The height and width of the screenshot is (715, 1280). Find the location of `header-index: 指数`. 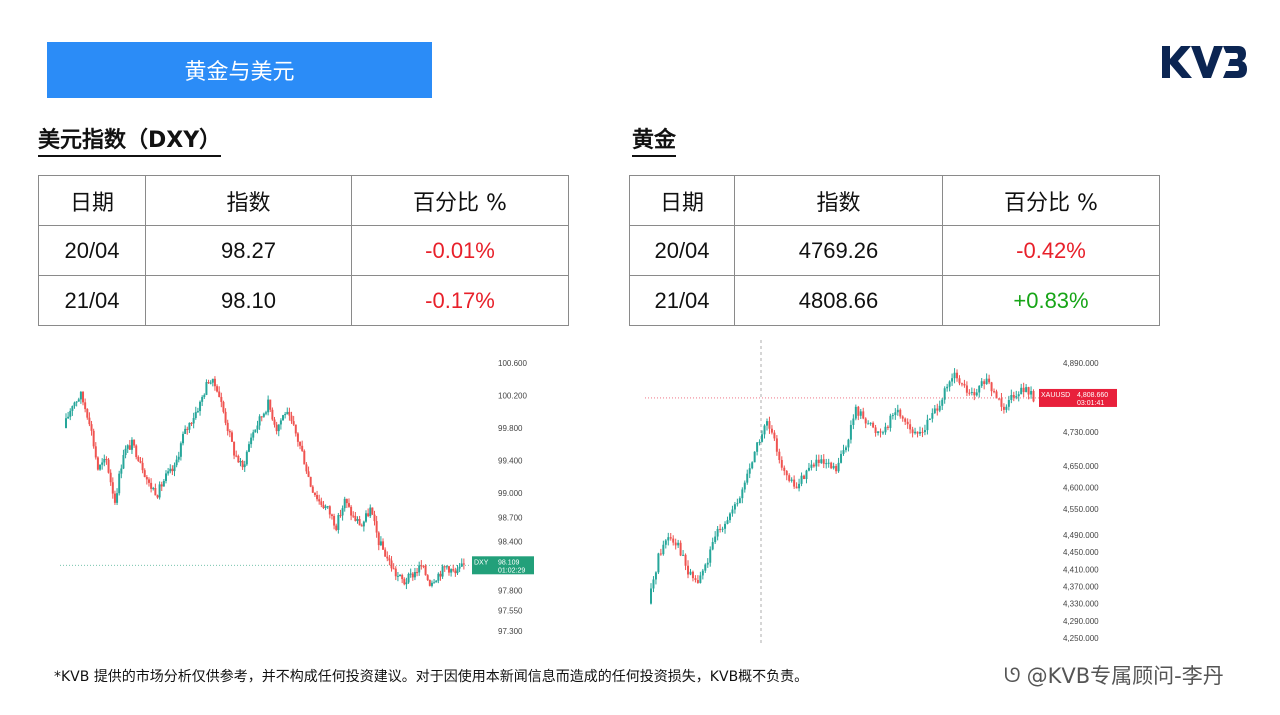

header-index: 指数 is located at coordinates (248, 200).